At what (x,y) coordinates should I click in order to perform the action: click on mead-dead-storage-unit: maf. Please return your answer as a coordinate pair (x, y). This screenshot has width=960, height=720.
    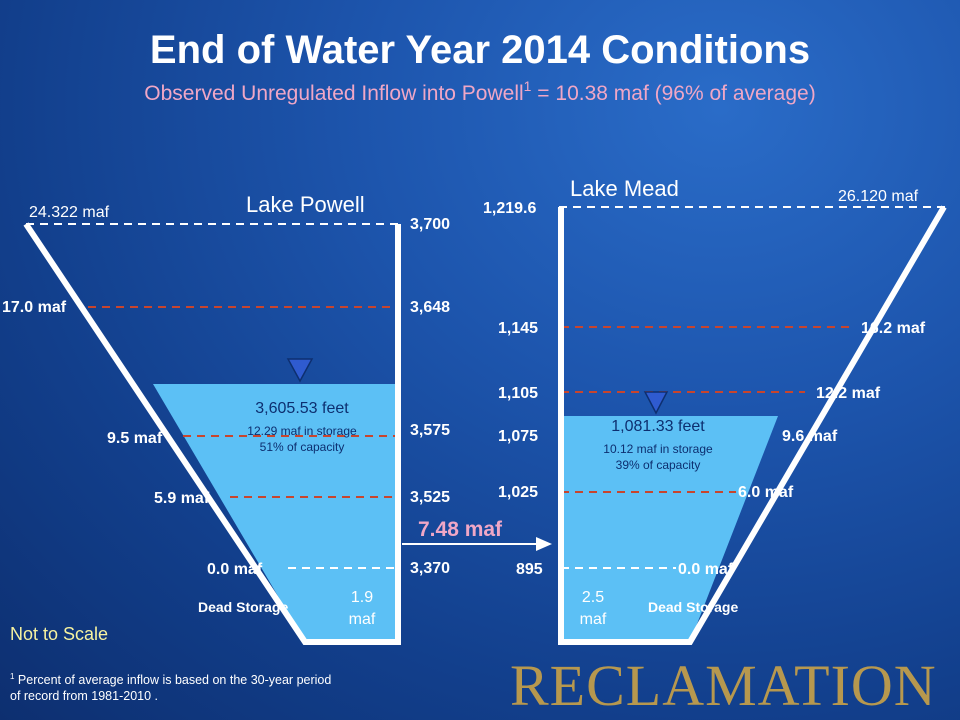
    Looking at the image, I should click on (593, 619).